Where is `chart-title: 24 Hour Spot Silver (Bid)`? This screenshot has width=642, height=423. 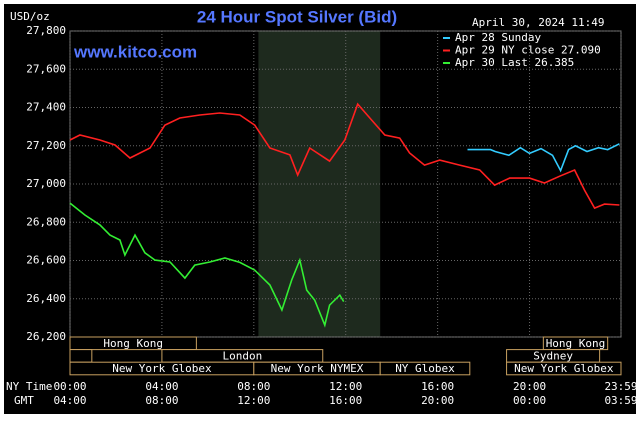 chart-title: 24 Hour Spot Silver (Bid) is located at coordinates (297, 16).